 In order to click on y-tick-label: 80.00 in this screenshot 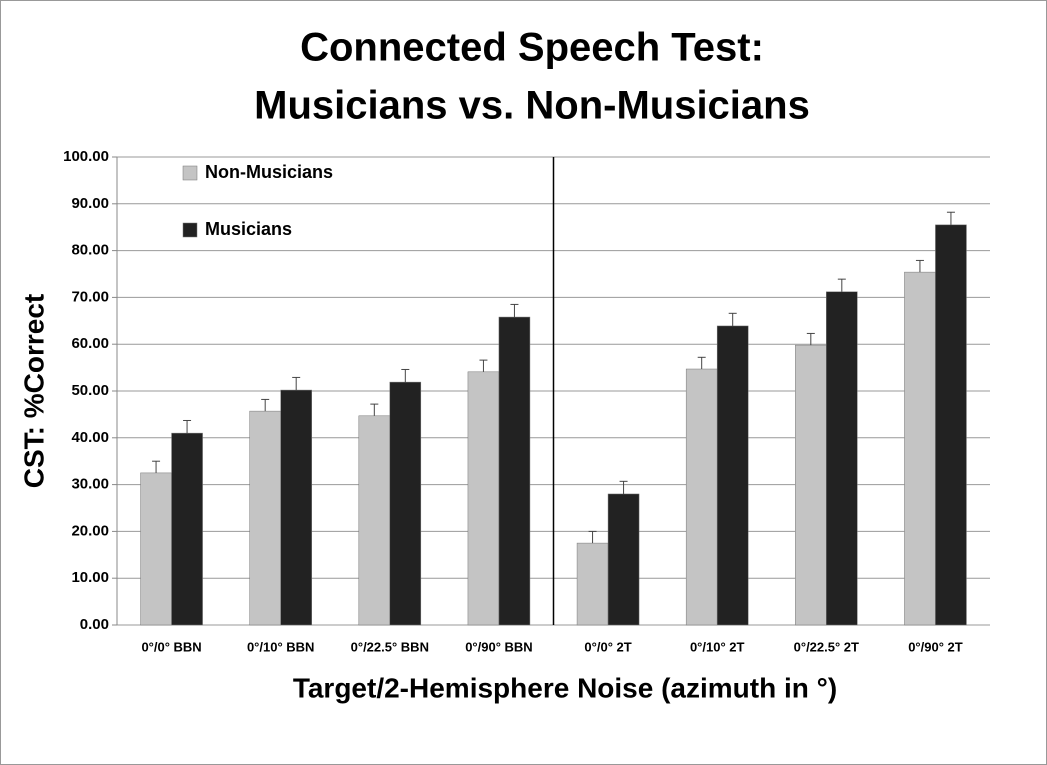, I will do `click(90, 250)`.